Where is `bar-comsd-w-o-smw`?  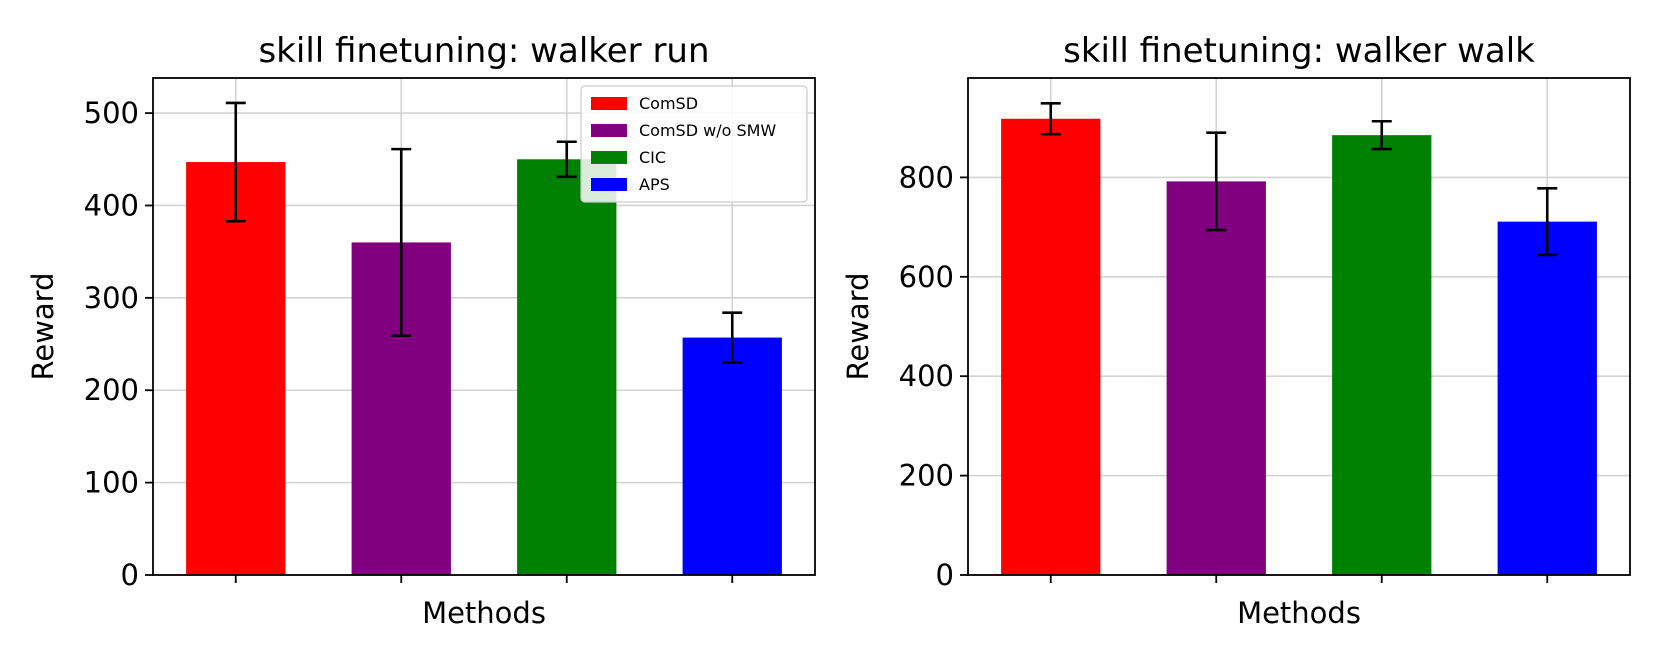 bar-comsd-w-o-smw is located at coordinates (1216, 378).